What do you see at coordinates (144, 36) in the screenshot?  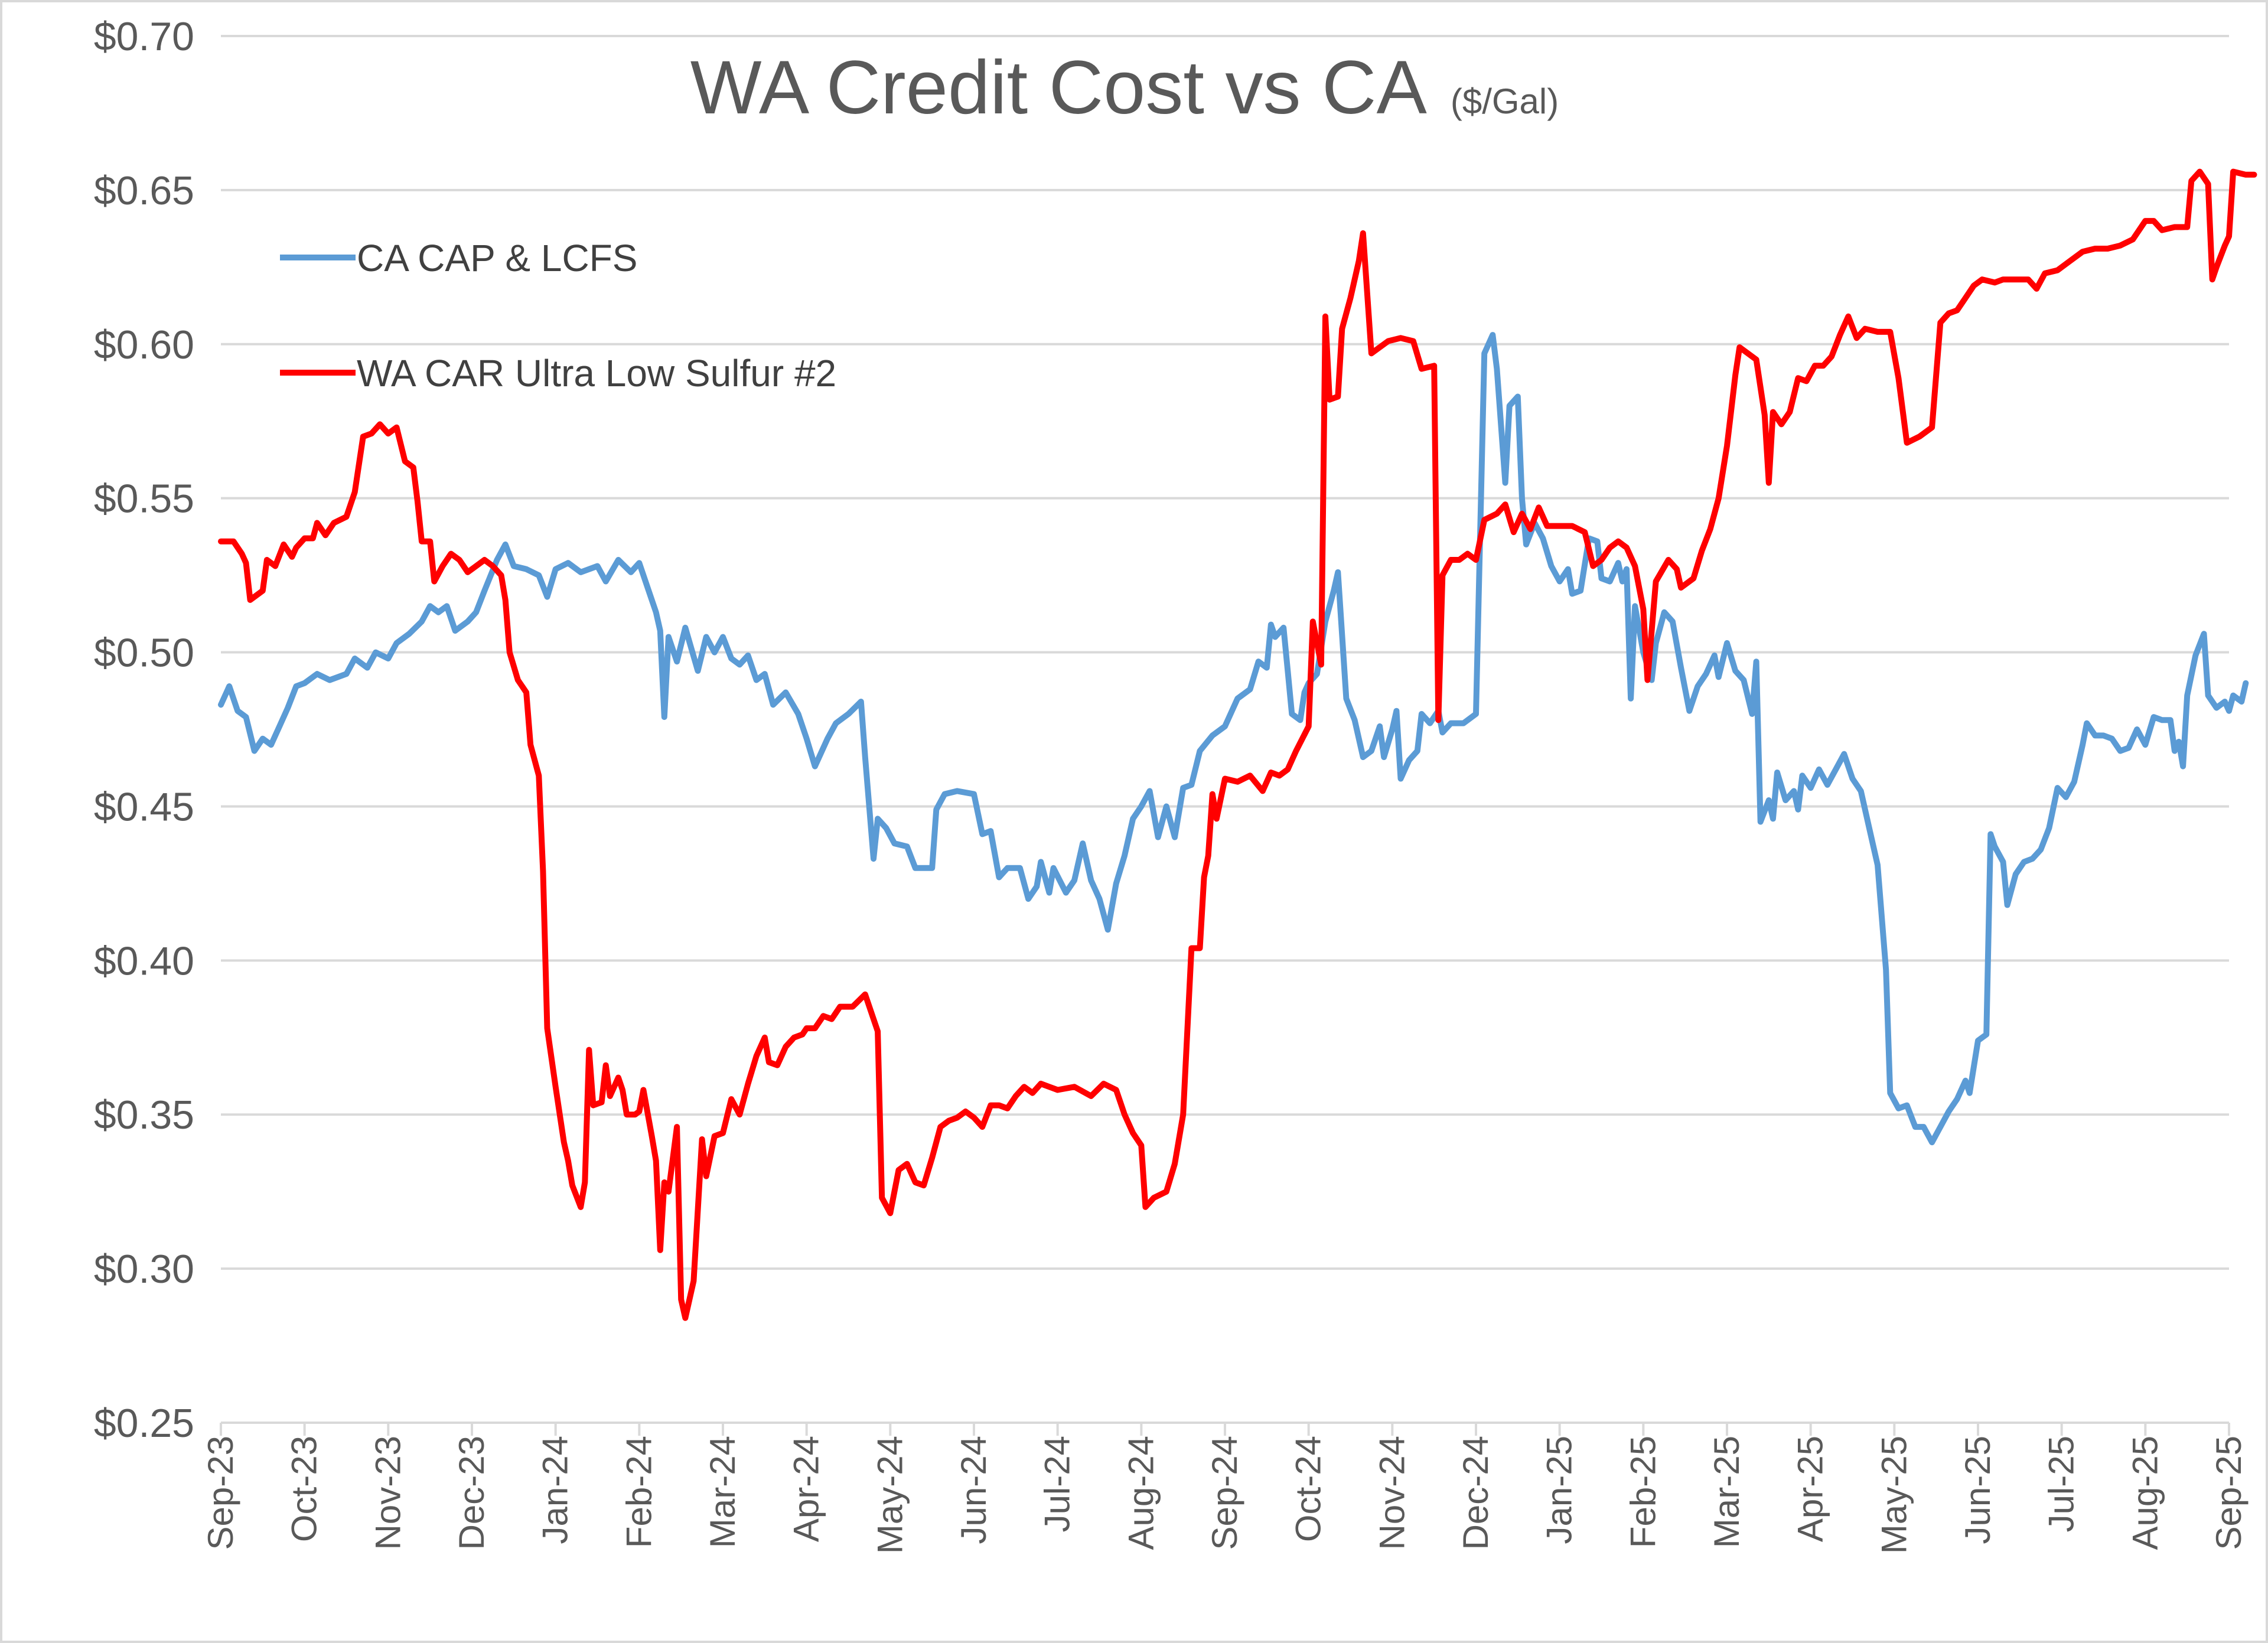 I see `y-tick-label: $0.70` at bounding box center [144, 36].